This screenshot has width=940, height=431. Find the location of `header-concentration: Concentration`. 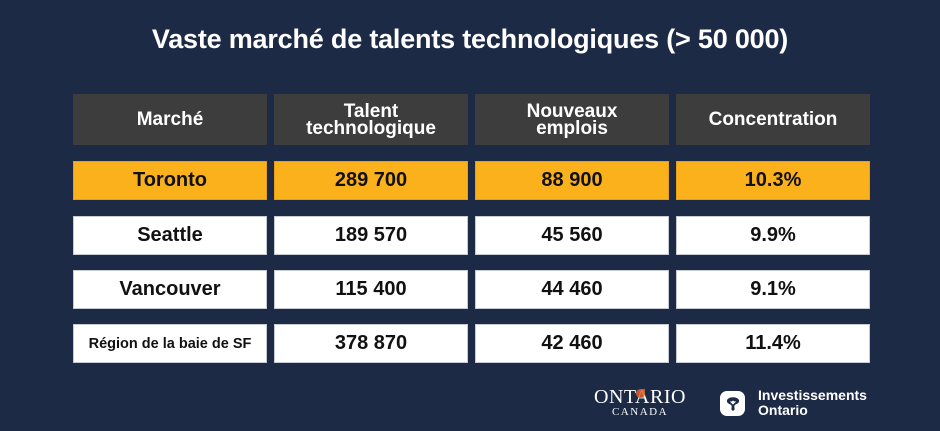

header-concentration: Concentration is located at coordinates (773, 119).